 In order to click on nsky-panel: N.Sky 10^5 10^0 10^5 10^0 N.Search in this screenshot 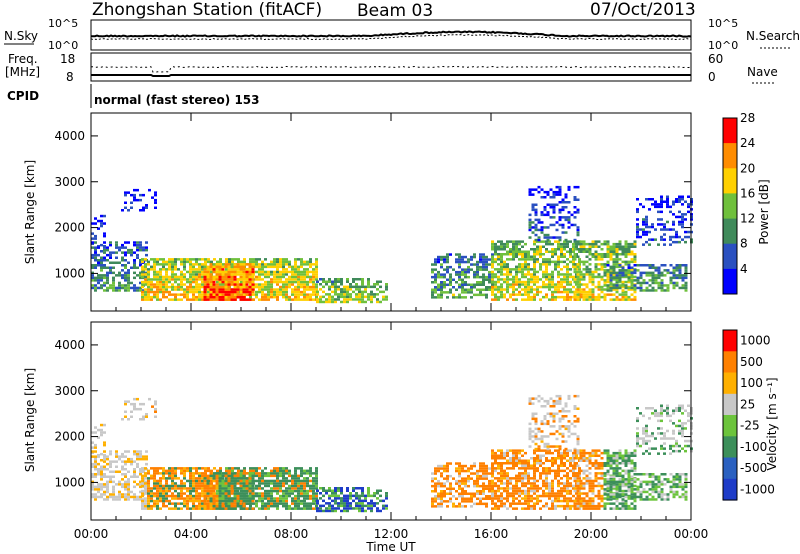, I will do `click(402, 34)`.